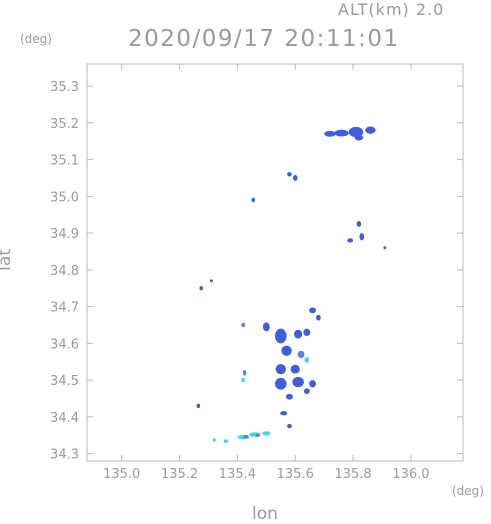 The height and width of the screenshot is (524, 491). What do you see at coordinates (64, 87) in the screenshot?
I see `y-tick-label: 35.3` at bounding box center [64, 87].